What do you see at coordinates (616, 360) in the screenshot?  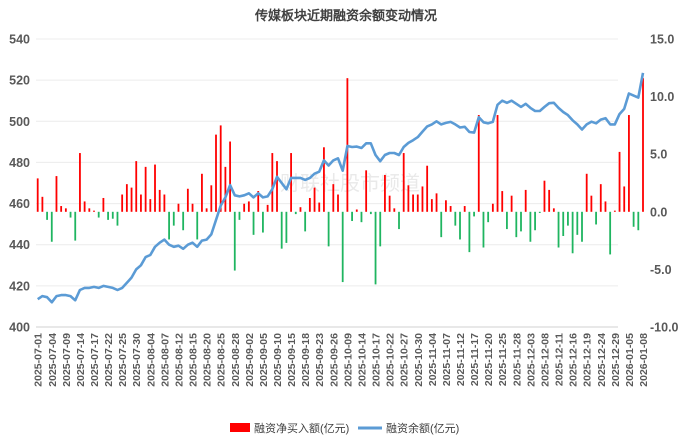 I see `x-tick-label: 2025-12-29` at bounding box center [616, 360].